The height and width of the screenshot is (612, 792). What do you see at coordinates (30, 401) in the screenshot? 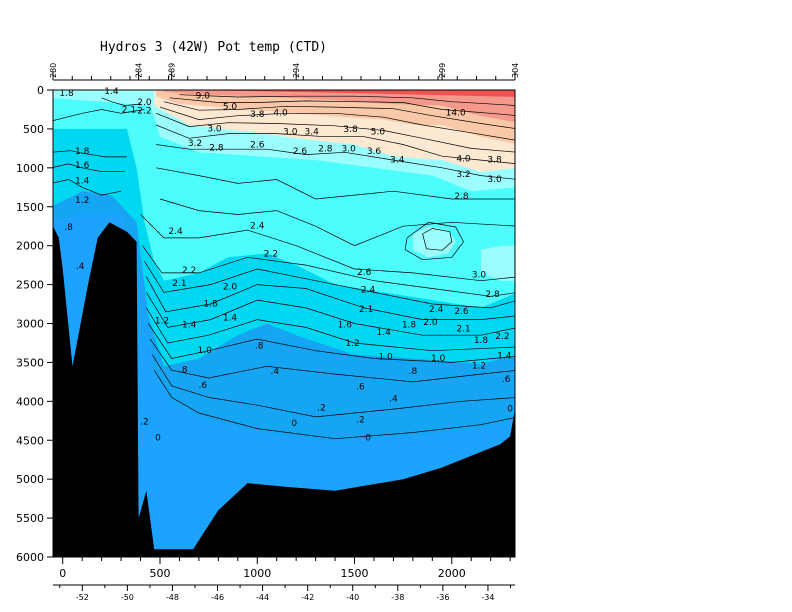
I see `depth-label-4000: 4000` at bounding box center [30, 401].